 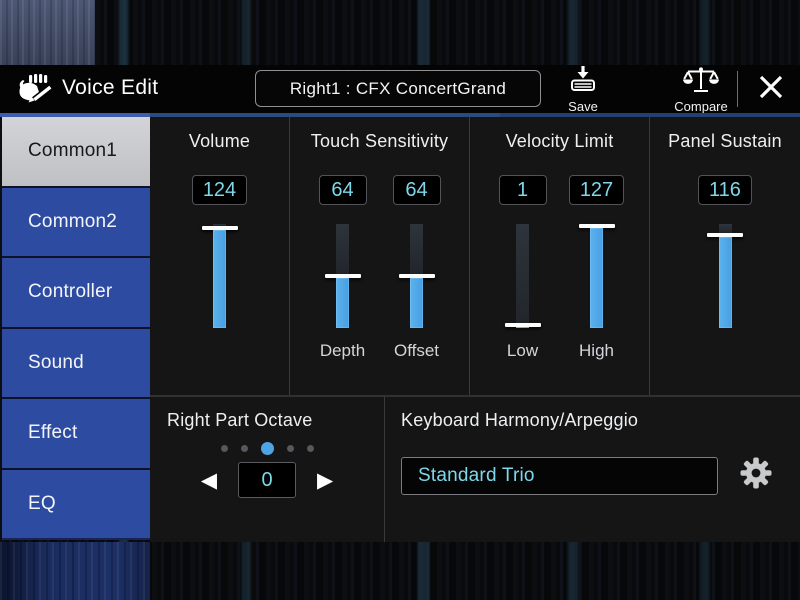 I want to click on harmony-type-select: Standard Trio, so click(x=559, y=475).